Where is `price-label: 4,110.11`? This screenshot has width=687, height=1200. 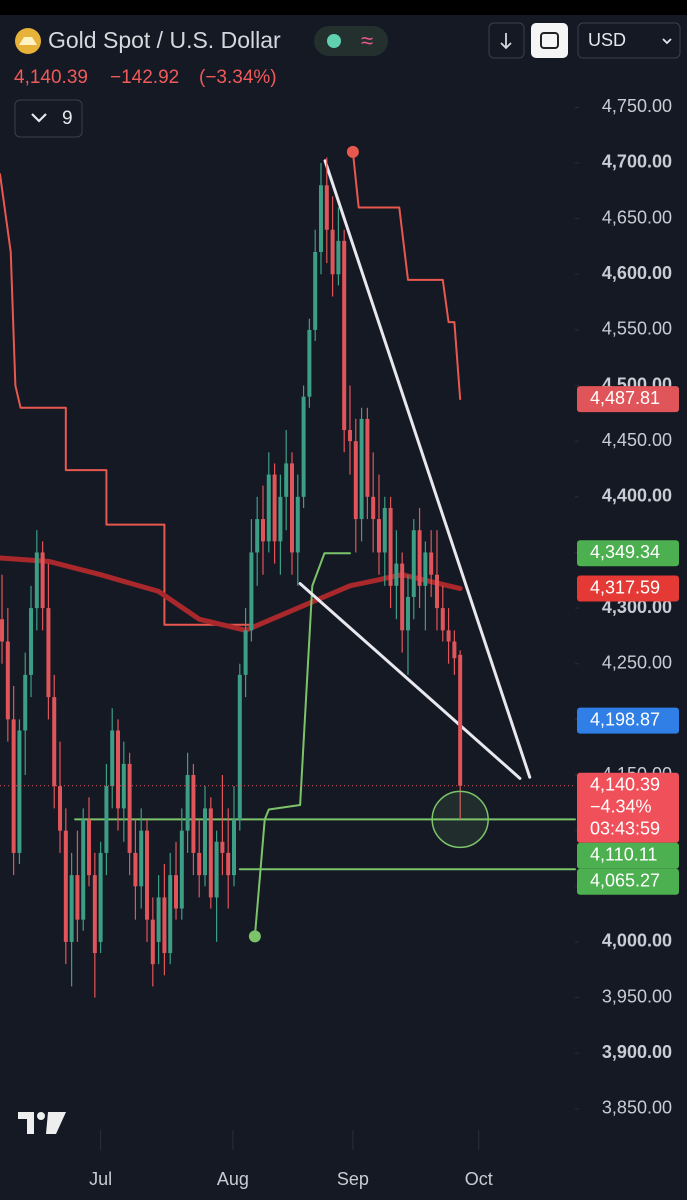 price-label: 4,110.11 is located at coordinates (623, 854).